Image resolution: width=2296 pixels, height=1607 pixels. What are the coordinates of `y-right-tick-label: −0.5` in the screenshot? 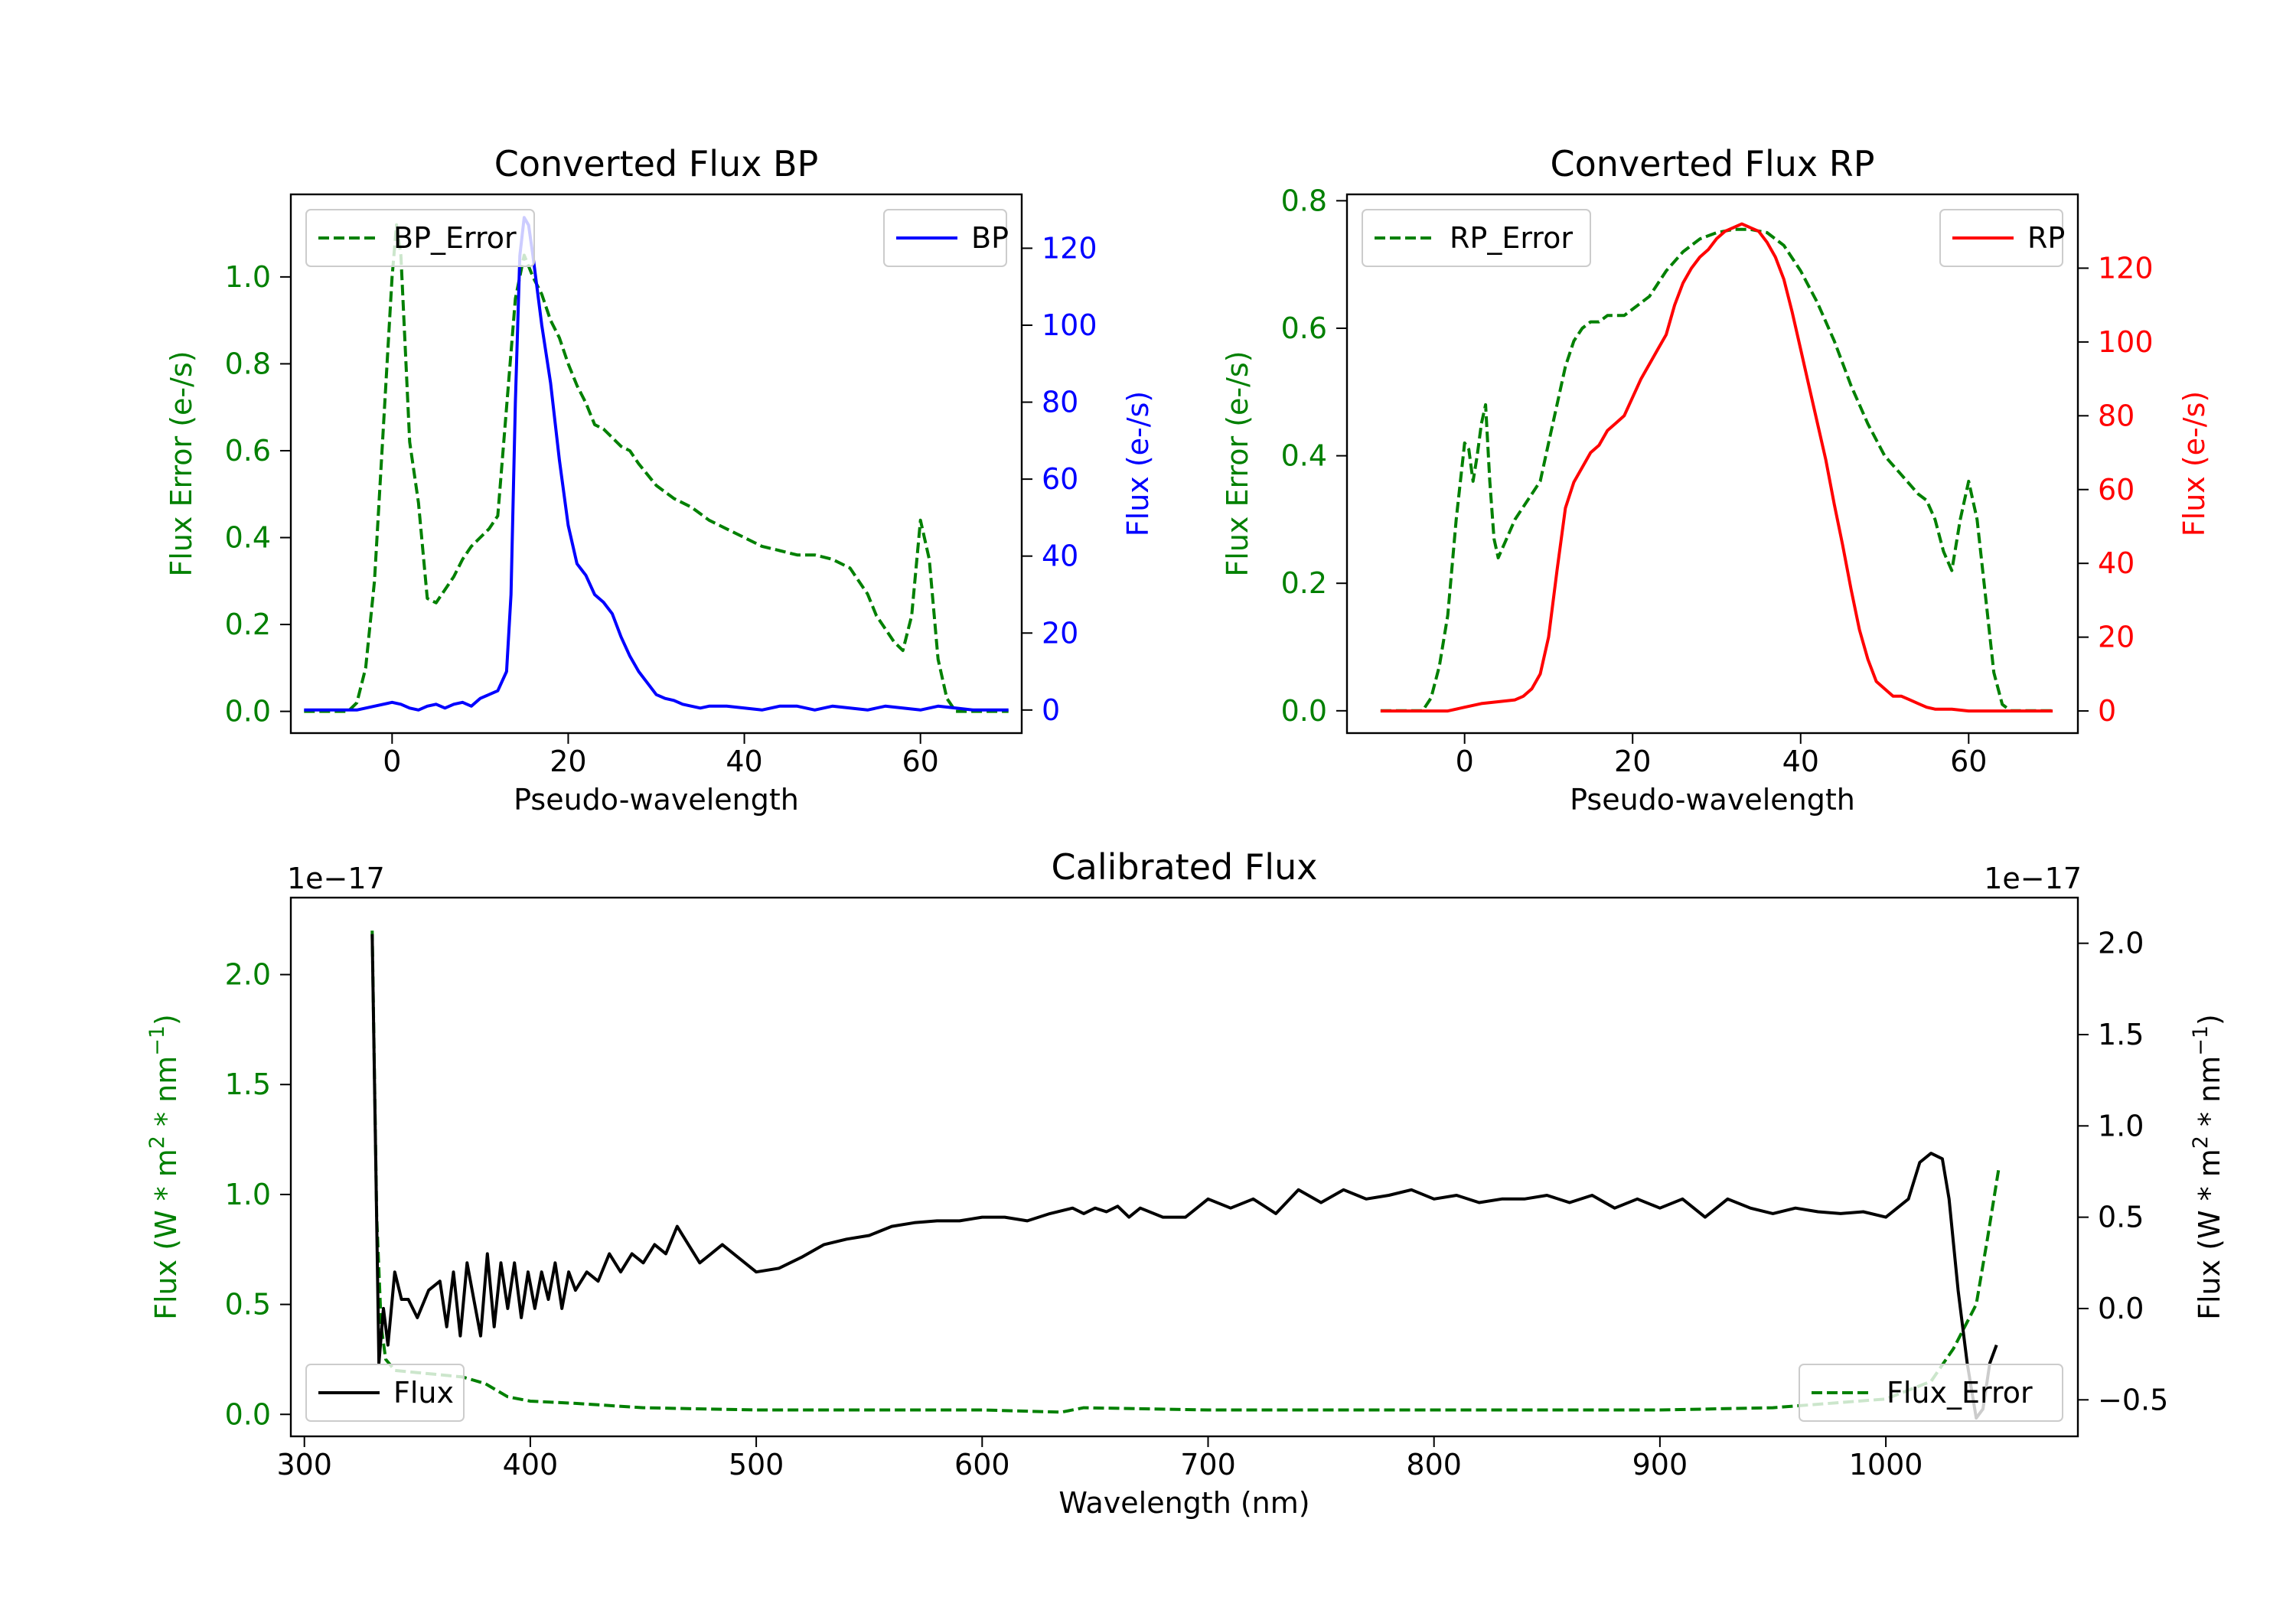 It's located at (2133, 1399).